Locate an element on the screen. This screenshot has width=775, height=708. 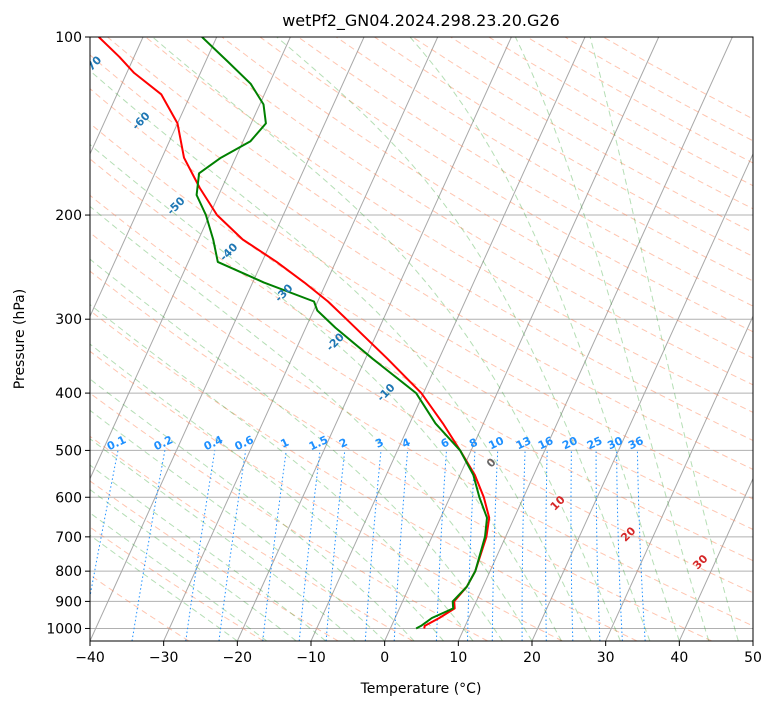
y-tick-label: 400 is located at coordinates (68, 394).